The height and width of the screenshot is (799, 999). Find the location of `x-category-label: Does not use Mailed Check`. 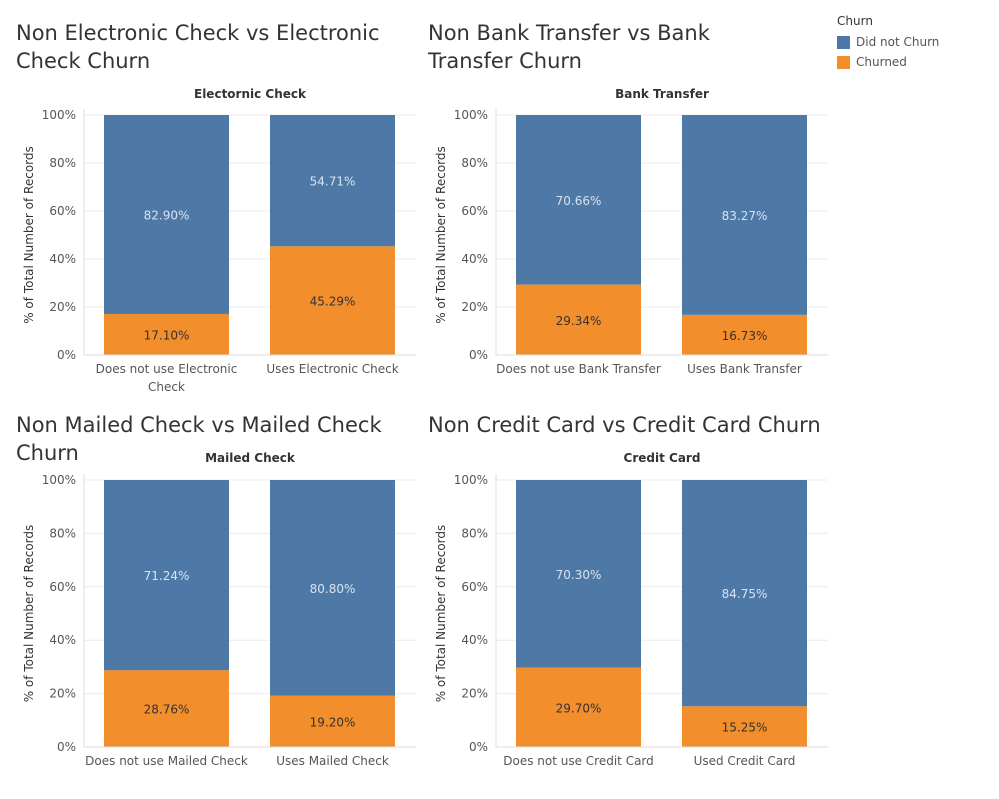

x-category-label: Does not use Mailed Check is located at coordinates (166, 761).